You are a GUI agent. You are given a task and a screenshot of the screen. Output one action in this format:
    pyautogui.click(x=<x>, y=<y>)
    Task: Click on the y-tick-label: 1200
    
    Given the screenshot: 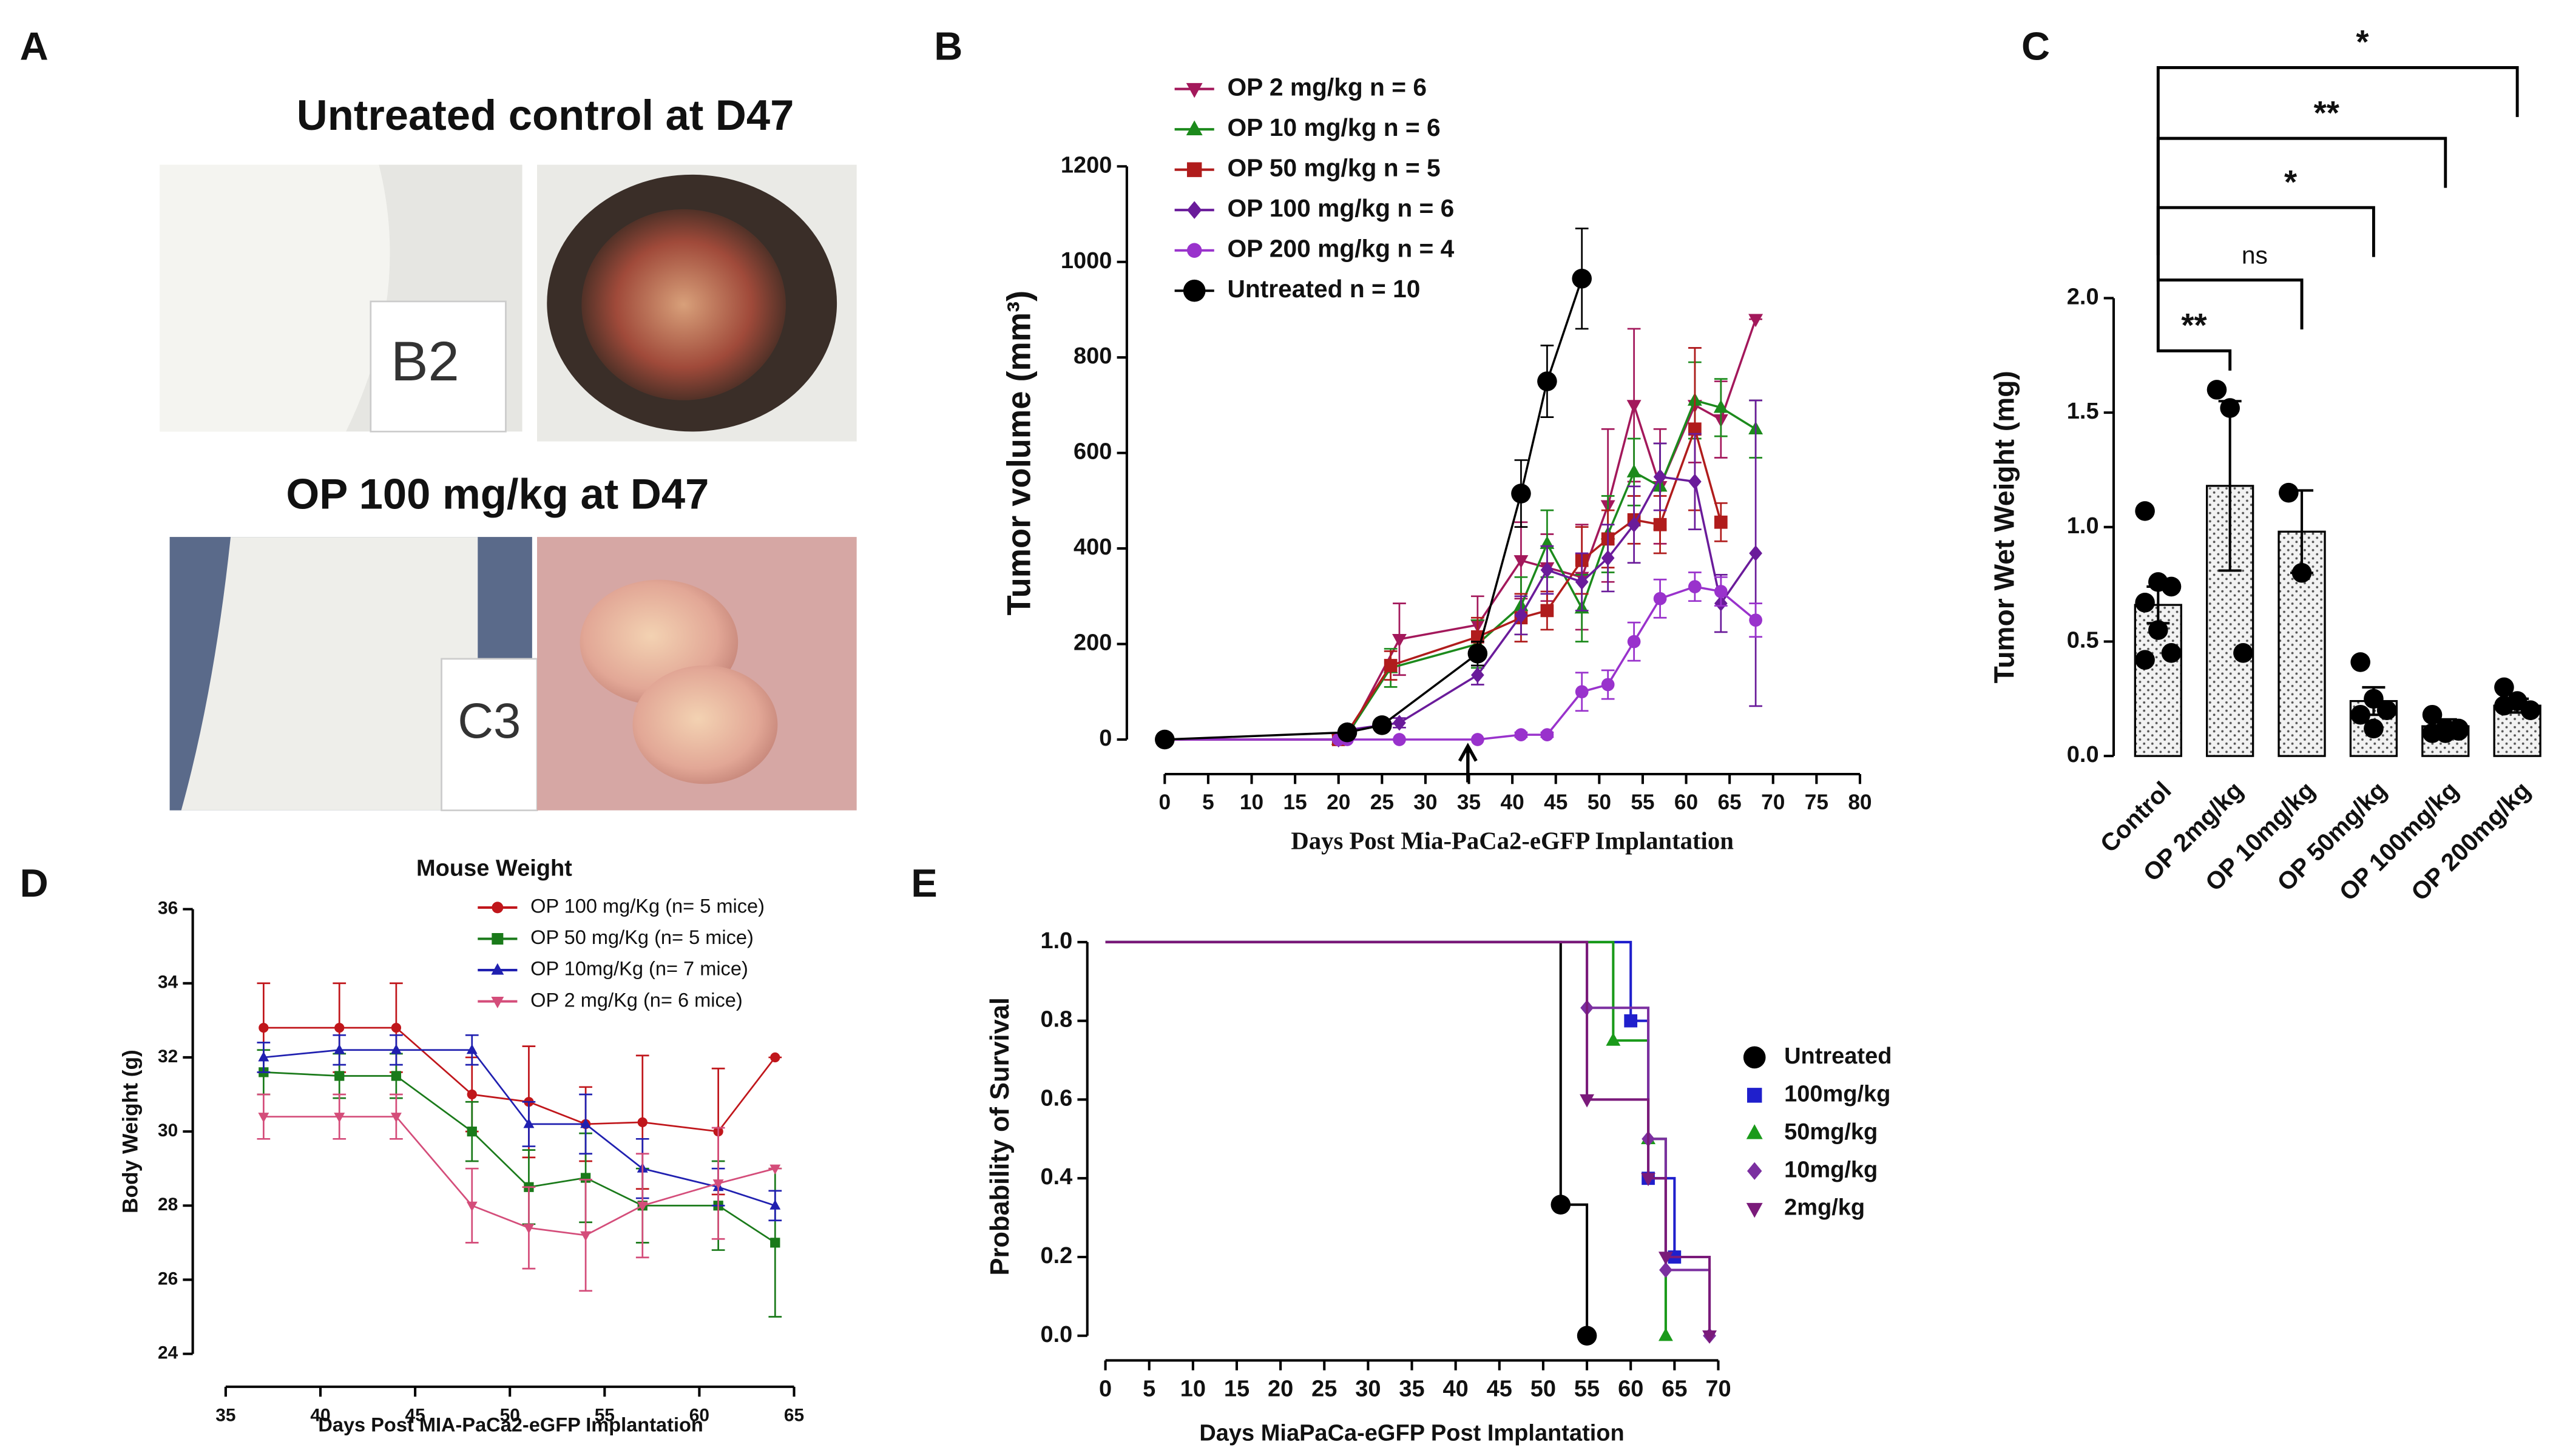 What is the action you would take?
    pyautogui.click(x=1086, y=165)
    